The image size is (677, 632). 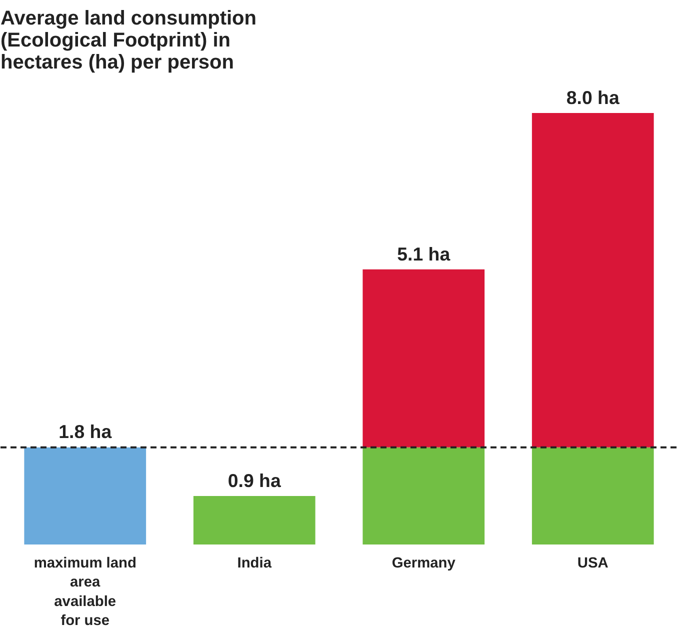 I want to click on total-label: 8.0 ha, so click(x=593, y=97).